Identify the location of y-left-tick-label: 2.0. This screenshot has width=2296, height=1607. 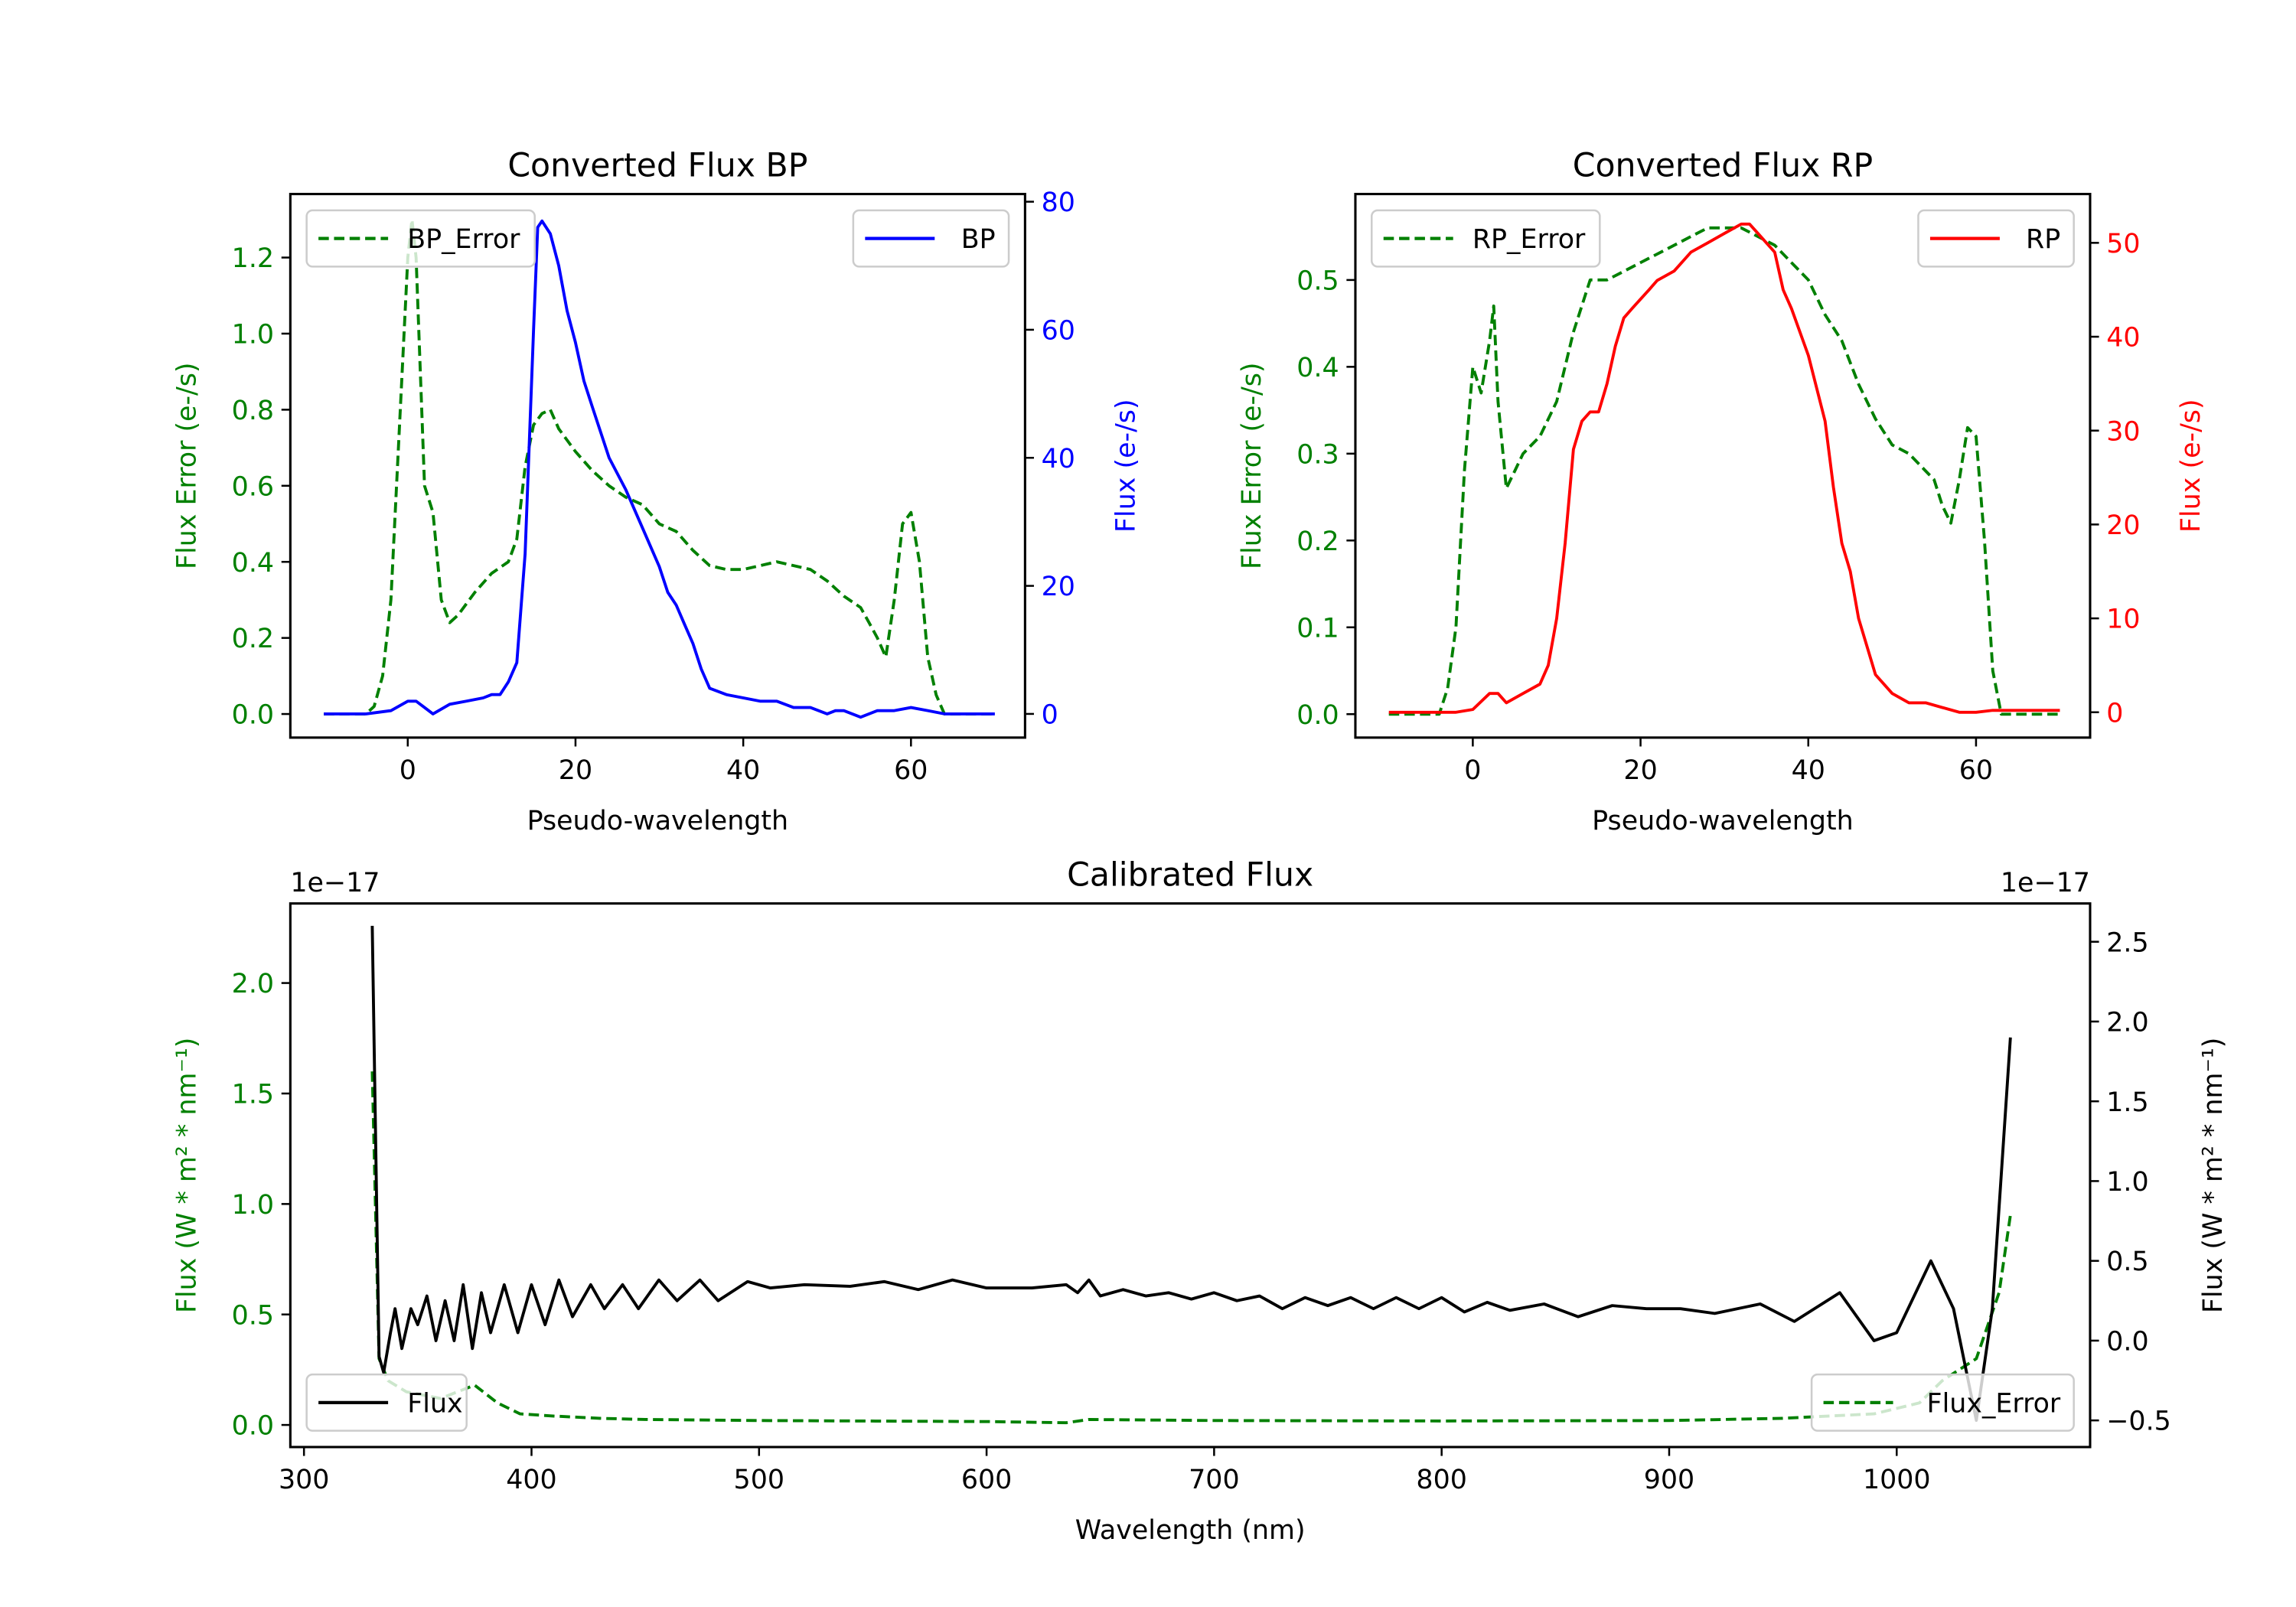
(253, 984).